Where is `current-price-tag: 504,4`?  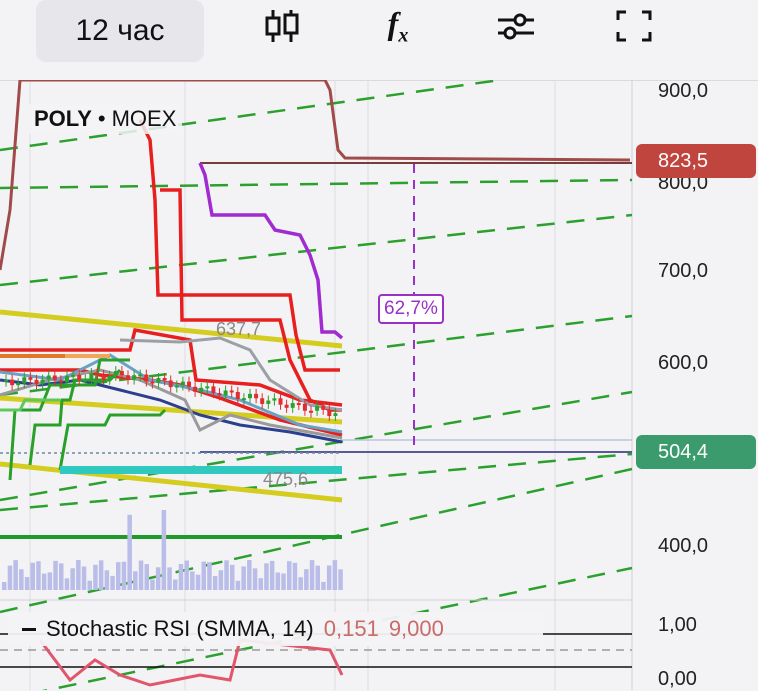 current-price-tag: 504,4 is located at coordinates (696, 452).